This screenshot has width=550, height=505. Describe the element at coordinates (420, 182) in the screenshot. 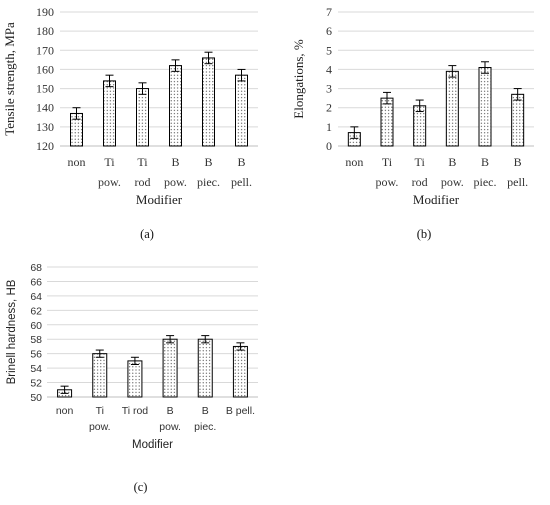

I see `x-tick-label: rod` at that location.